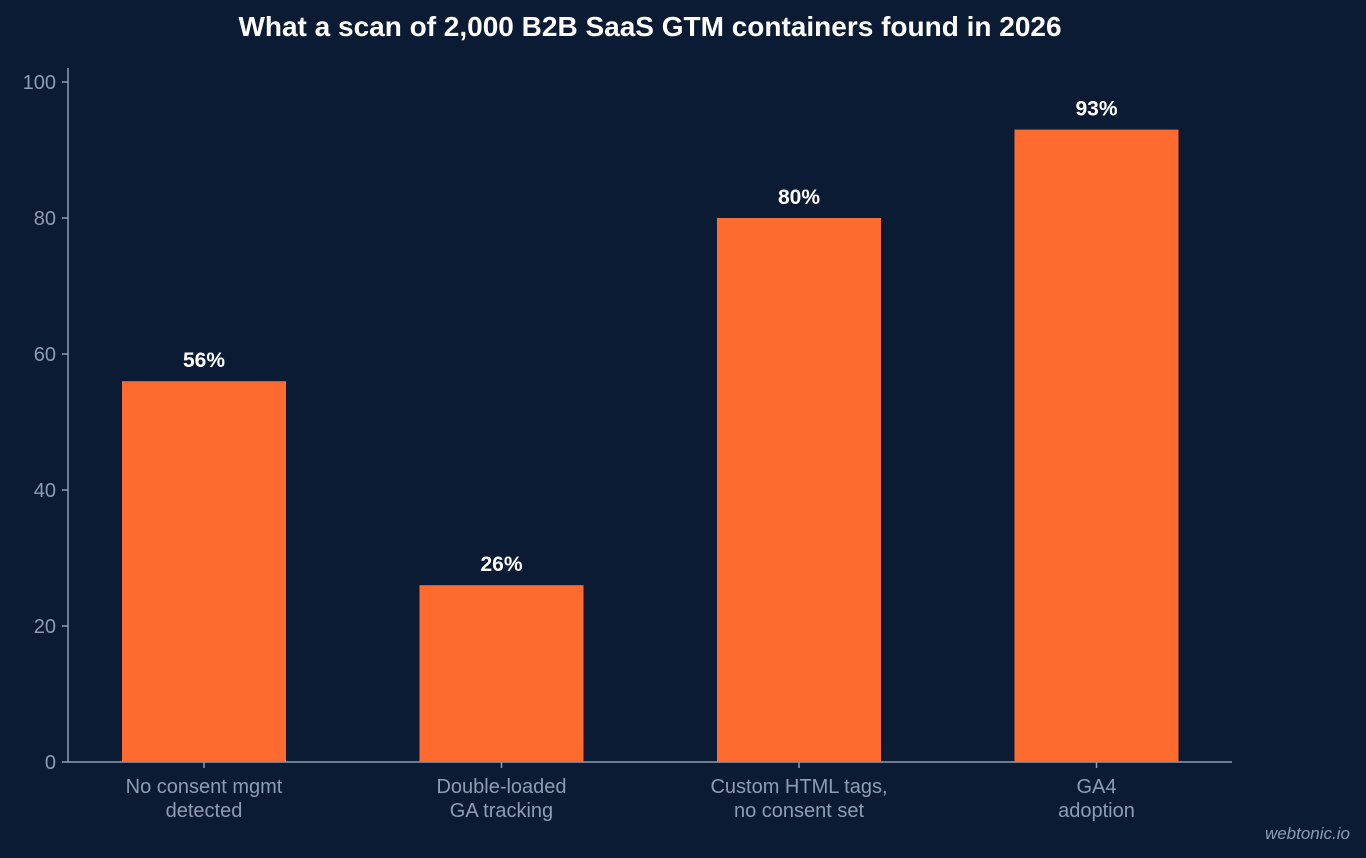  Describe the element at coordinates (799, 197) in the screenshot. I see `bar-value-label: 80%` at that location.